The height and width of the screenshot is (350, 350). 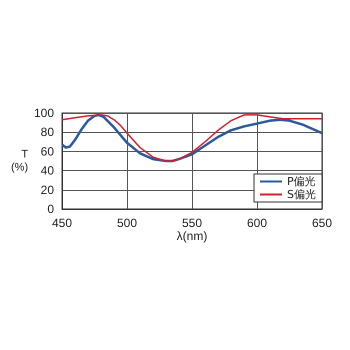 I want to click on y-tick-label: 80, so click(x=47, y=132).